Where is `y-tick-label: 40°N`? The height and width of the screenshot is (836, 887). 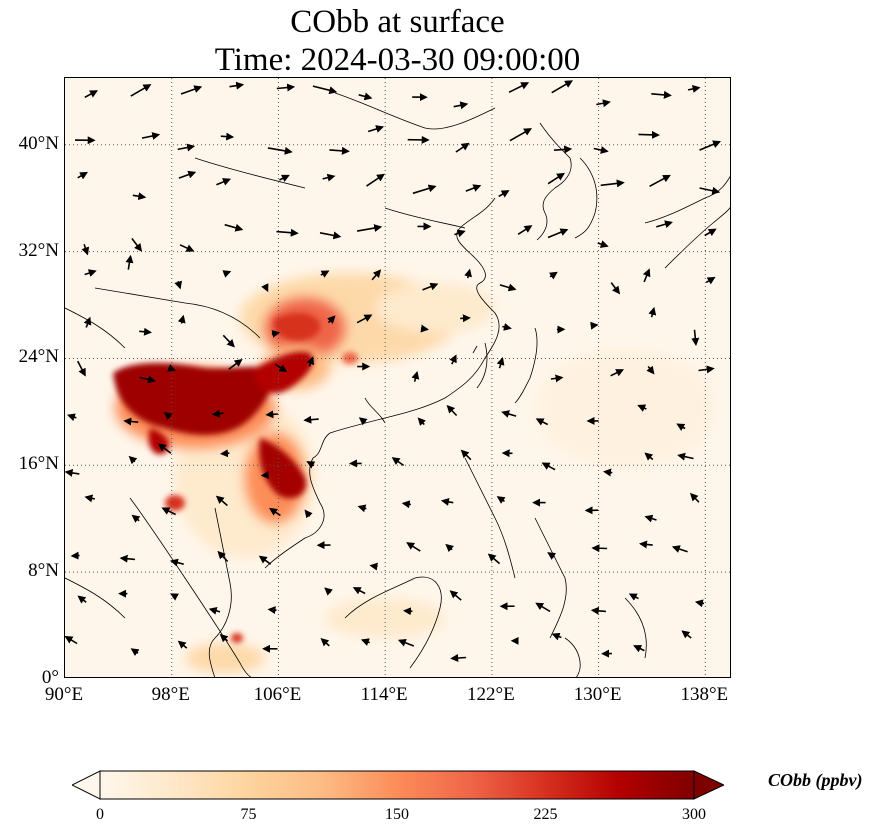 y-tick-label: 40°N is located at coordinates (38, 143).